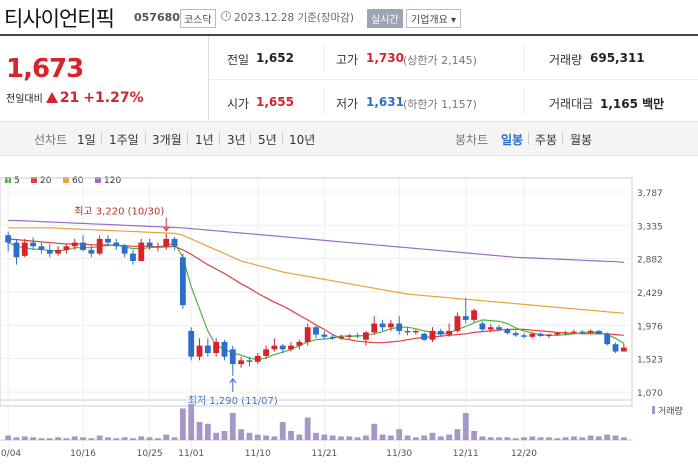  Describe the element at coordinates (238, 104) in the screenshot. I see `open-label: 시가` at that location.